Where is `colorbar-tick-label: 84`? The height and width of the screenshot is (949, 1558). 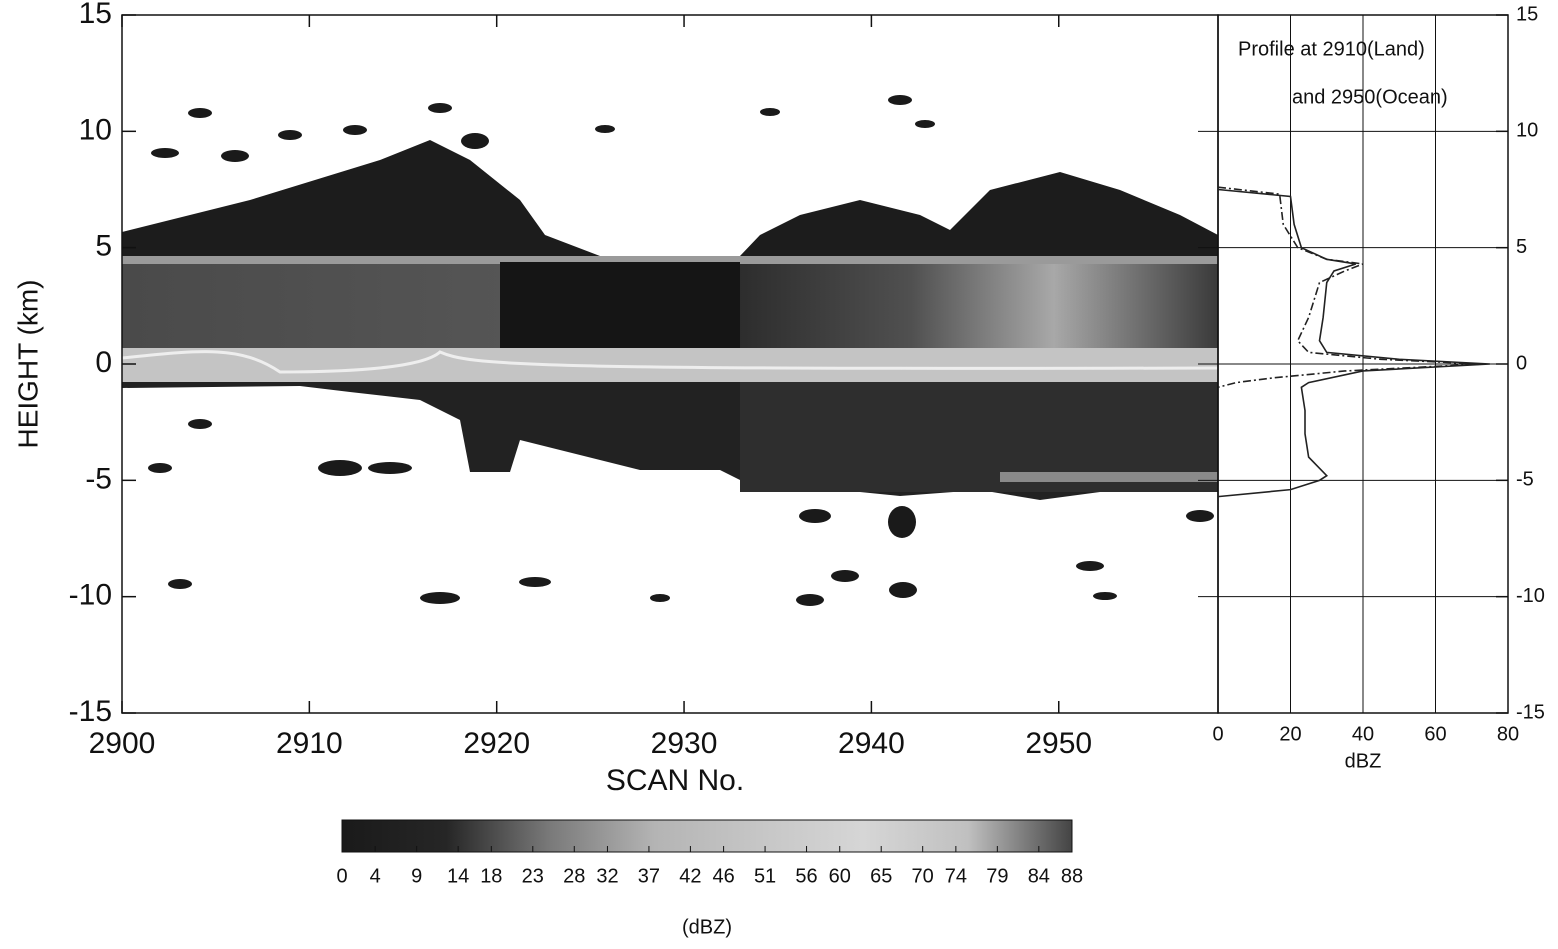
colorbar-tick-label: 84 is located at coordinates (1039, 876).